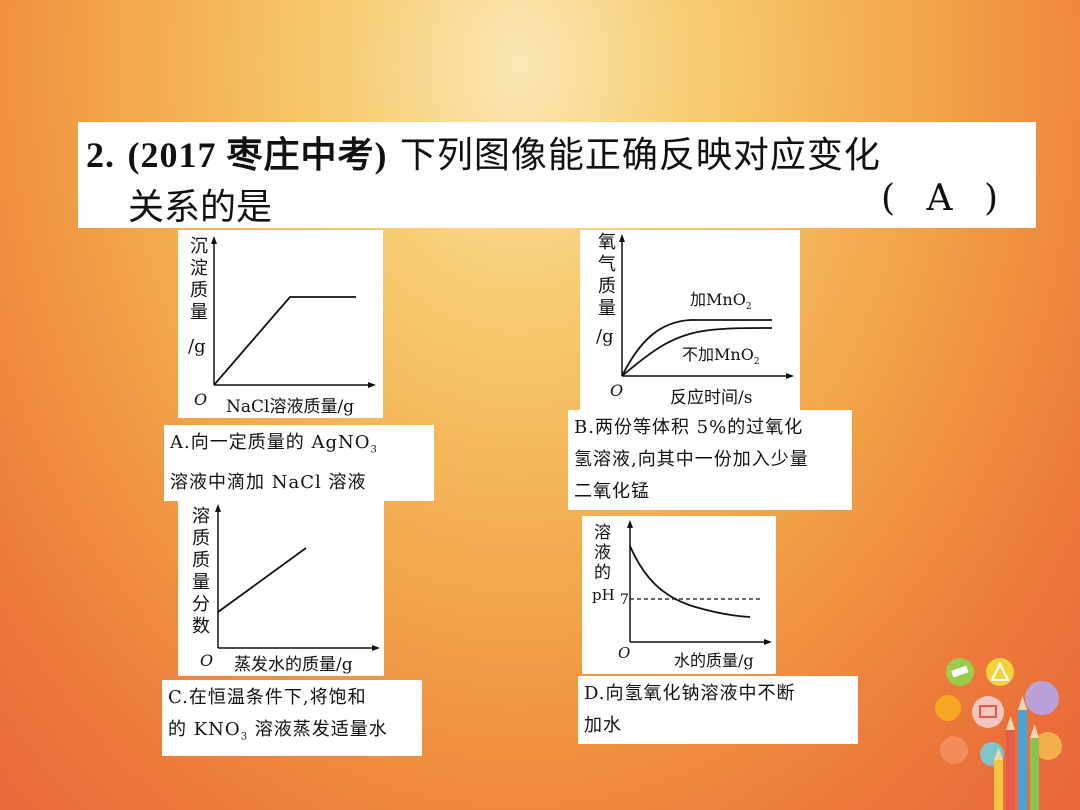  What do you see at coordinates (197, 346) in the screenshot?
I see `chart-a-ylabel-5: /g` at bounding box center [197, 346].